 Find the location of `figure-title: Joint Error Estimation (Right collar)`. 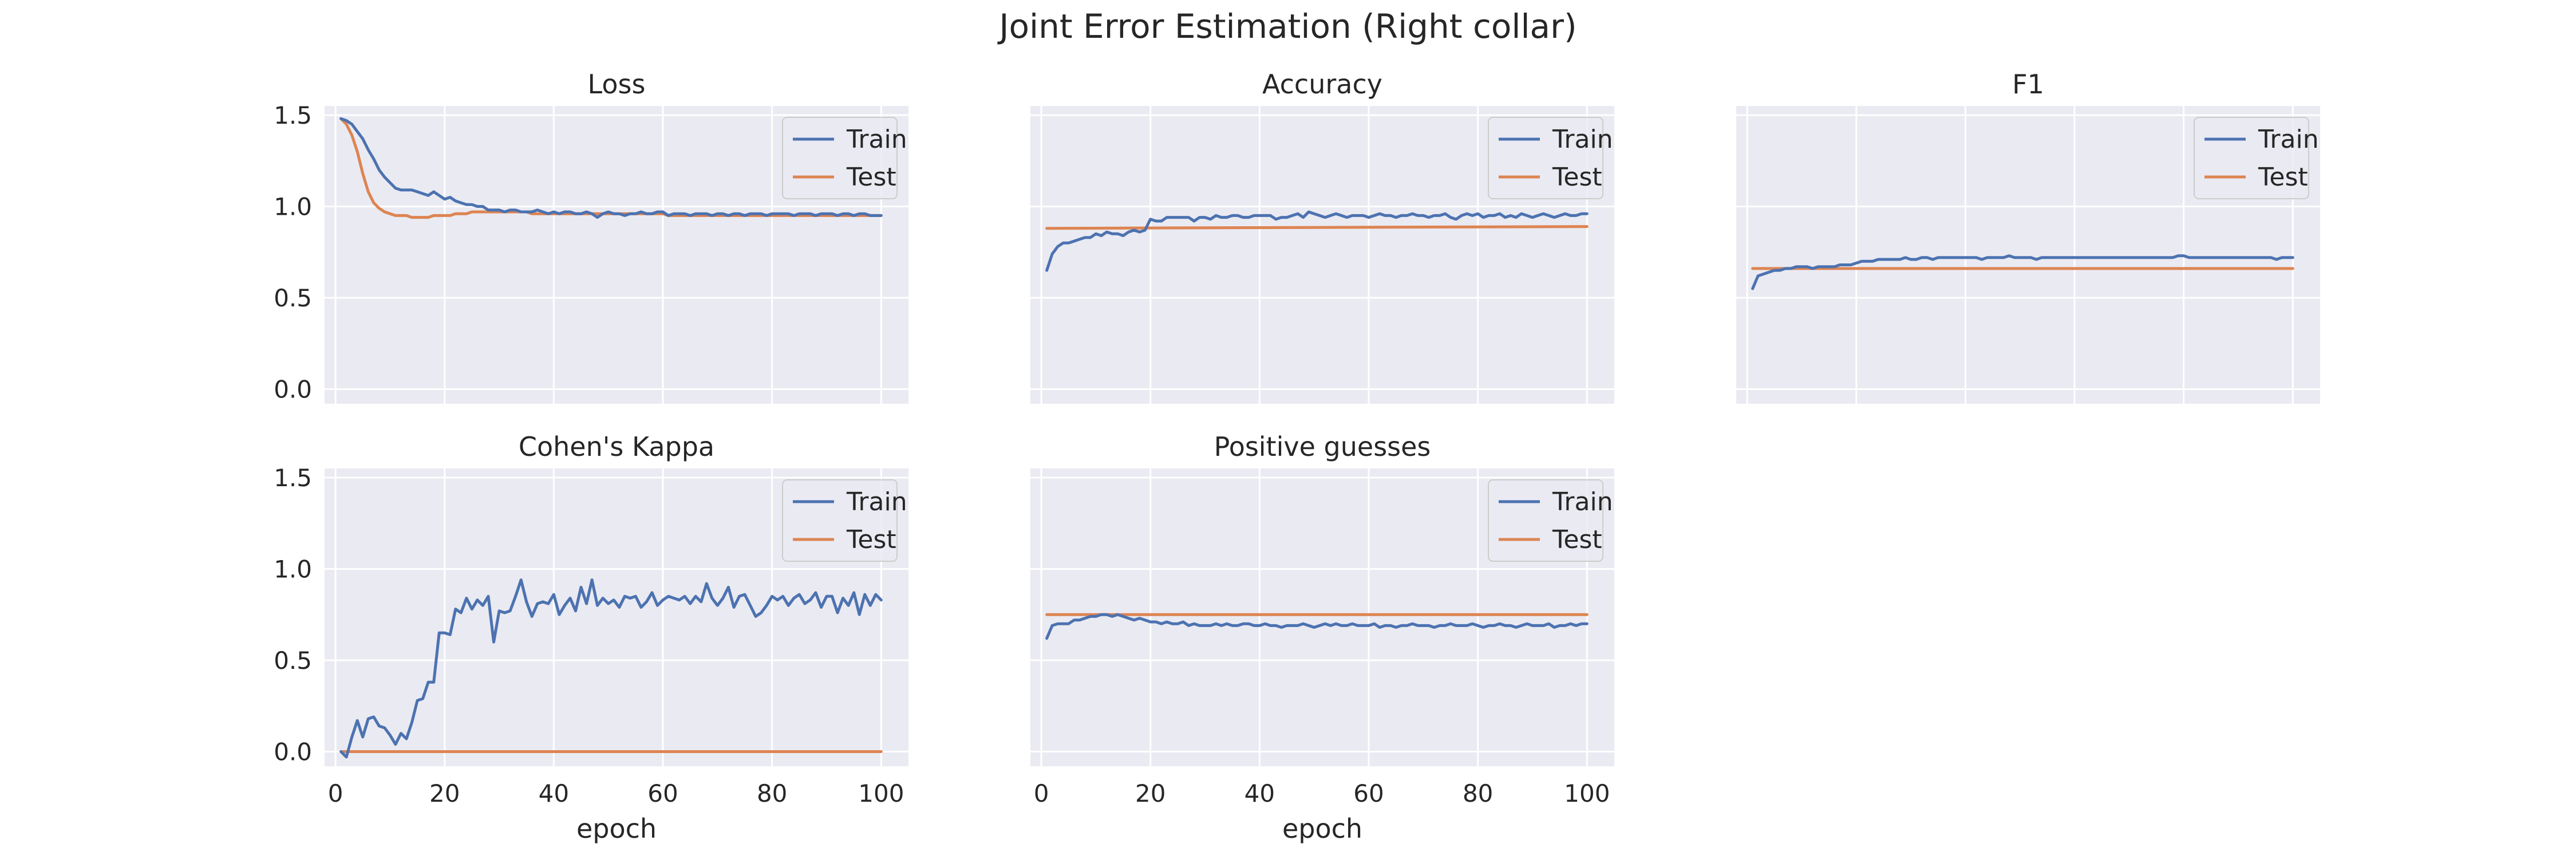

figure-title: Joint Error Estimation (Right collar) is located at coordinates (1287, 26).